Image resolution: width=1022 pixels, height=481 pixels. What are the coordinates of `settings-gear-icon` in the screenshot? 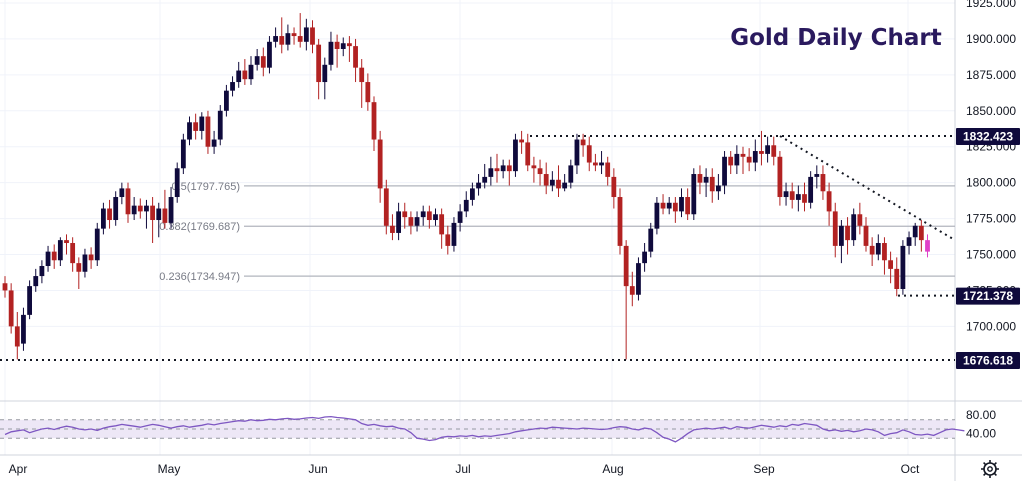 It's located at (990, 469).